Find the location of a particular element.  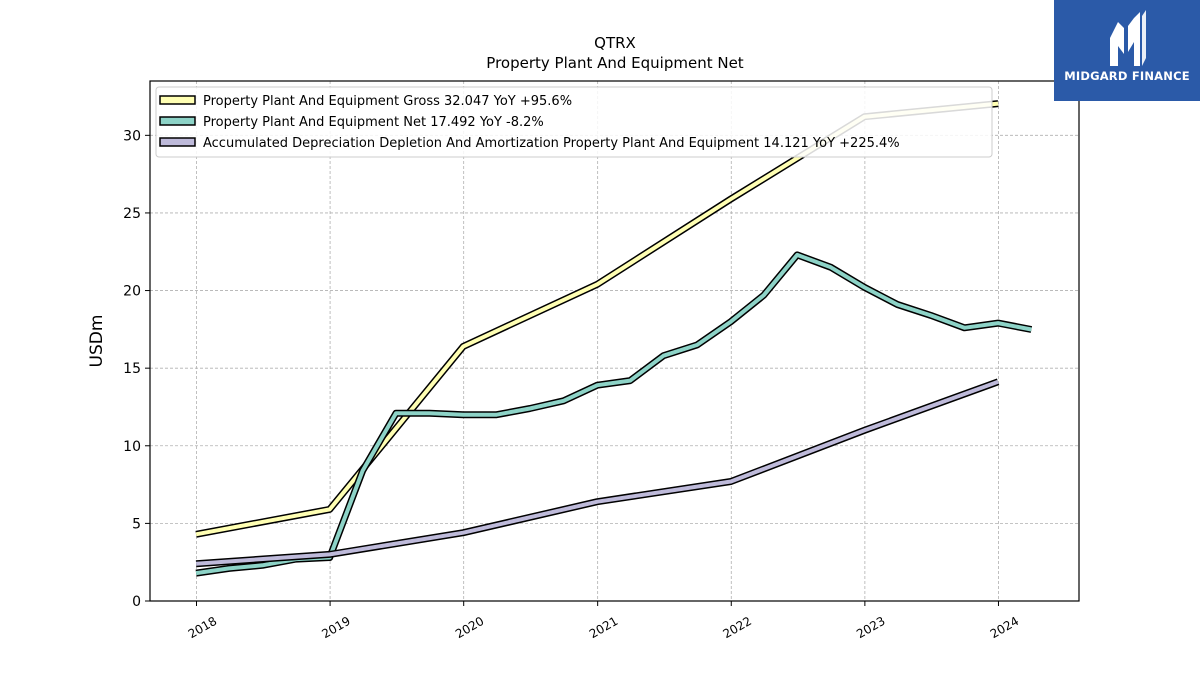

y-tick-label: 0 is located at coordinates (136, 602).